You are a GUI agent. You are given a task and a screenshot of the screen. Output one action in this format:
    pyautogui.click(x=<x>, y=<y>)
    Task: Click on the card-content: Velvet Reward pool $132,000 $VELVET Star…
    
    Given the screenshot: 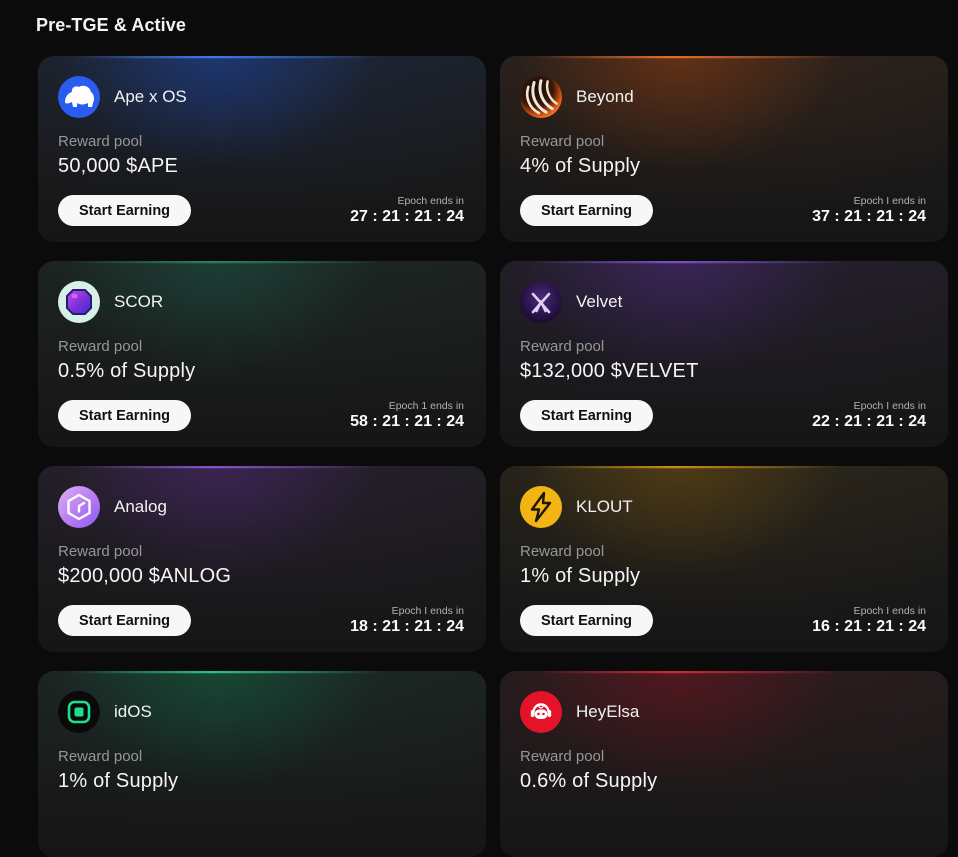 What is the action you would take?
    pyautogui.click(x=724, y=354)
    